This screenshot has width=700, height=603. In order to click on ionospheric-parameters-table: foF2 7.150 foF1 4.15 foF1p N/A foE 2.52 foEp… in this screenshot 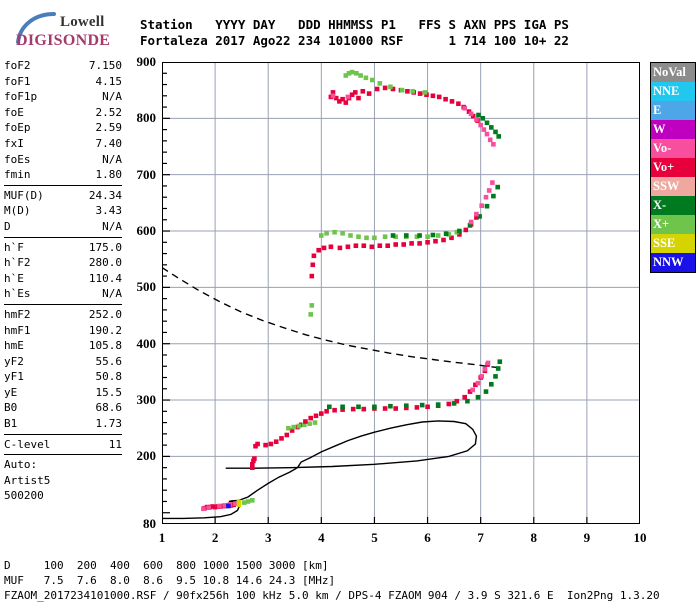, I will do `click(63, 281)`.